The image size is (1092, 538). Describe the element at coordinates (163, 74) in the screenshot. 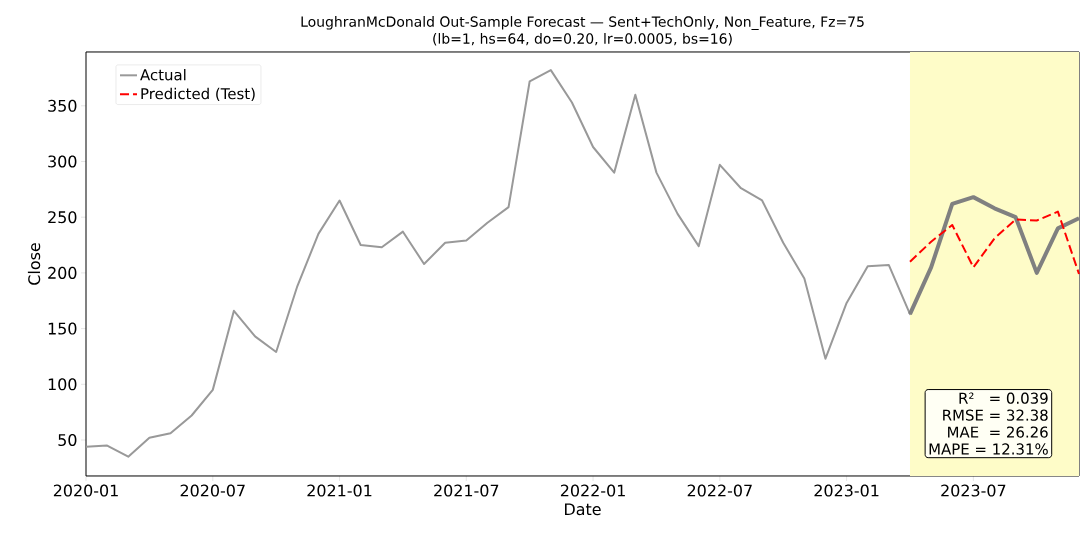

I see `legend-label: Actual` at that location.